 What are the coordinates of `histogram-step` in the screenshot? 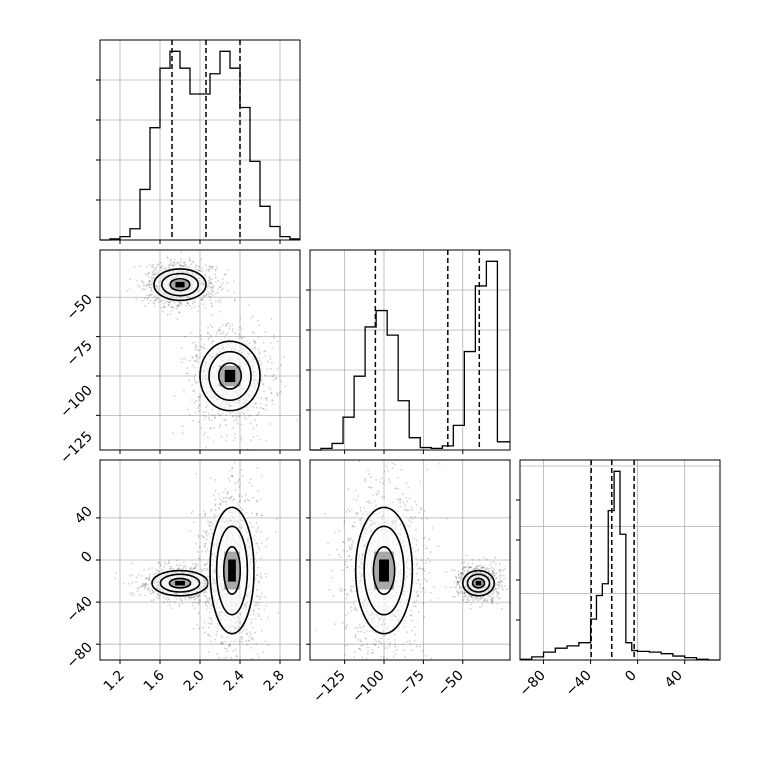 It's located at (410, 355).